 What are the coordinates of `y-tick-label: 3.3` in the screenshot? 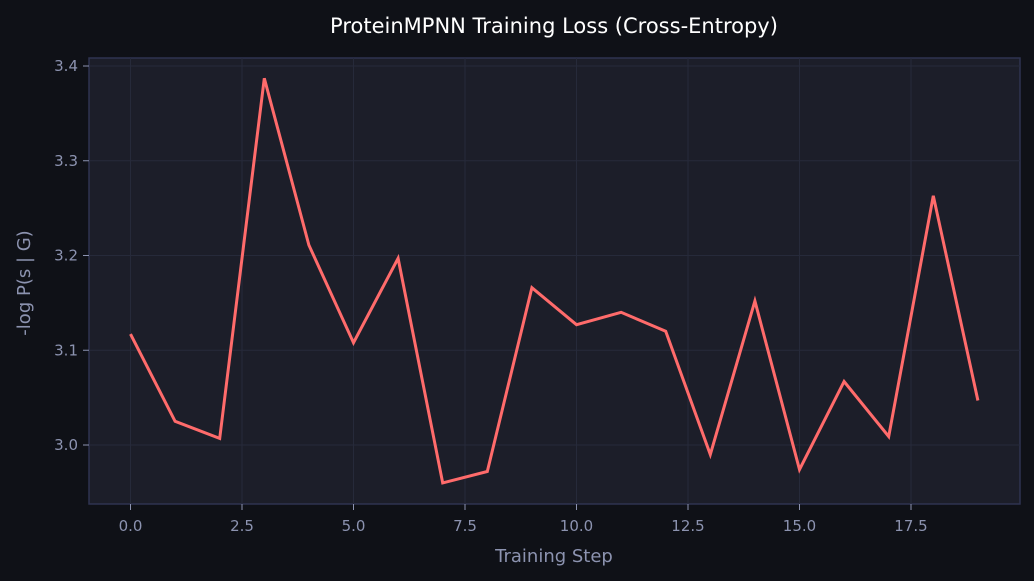 It's located at (66, 161).